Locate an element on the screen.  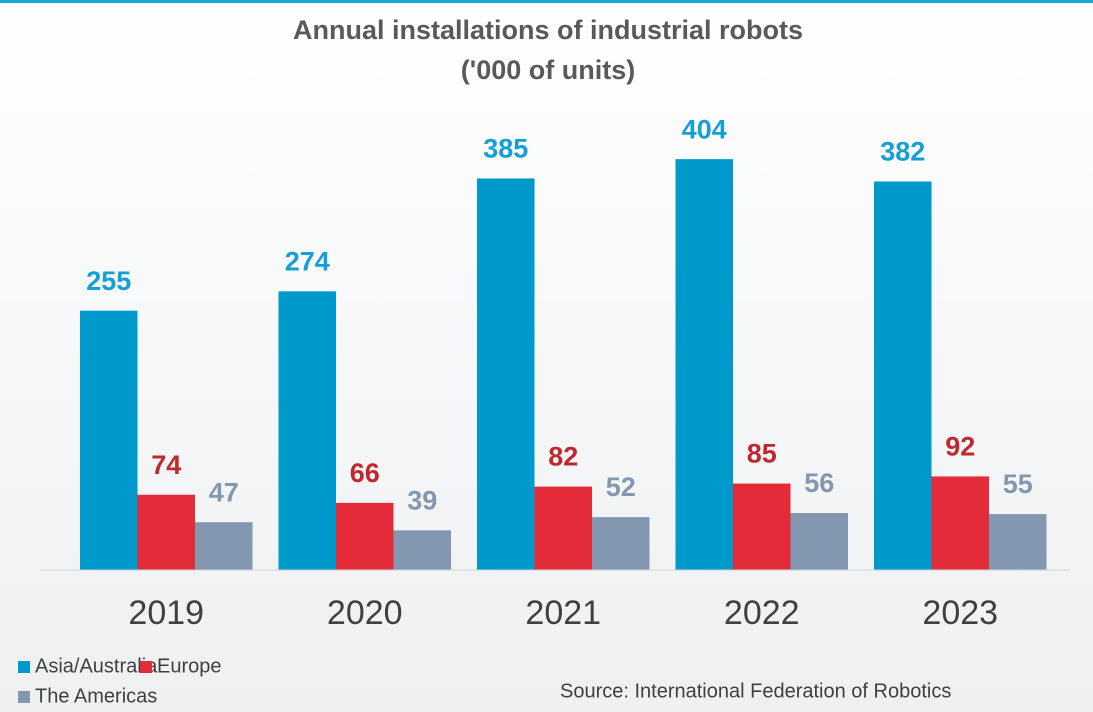
chart-subtitle: ('000 of units) is located at coordinates (548, 70).